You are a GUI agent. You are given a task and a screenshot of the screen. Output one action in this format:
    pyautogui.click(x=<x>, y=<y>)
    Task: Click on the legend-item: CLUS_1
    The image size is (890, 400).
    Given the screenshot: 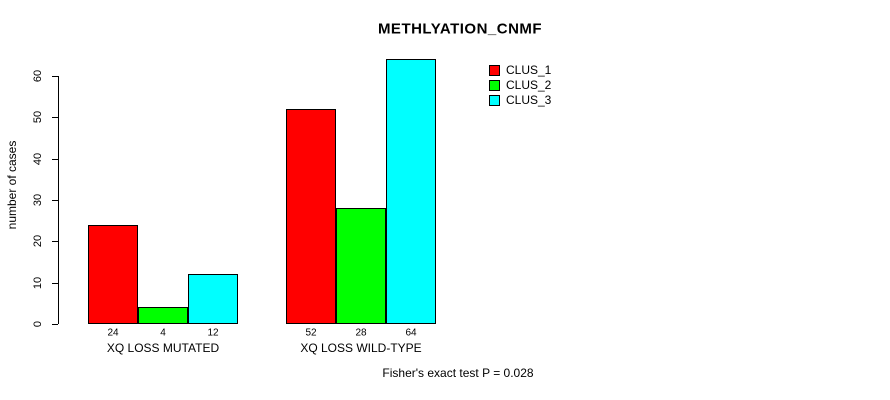 What is the action you would take?
    pyautogui.click(x=520, y=70)
    